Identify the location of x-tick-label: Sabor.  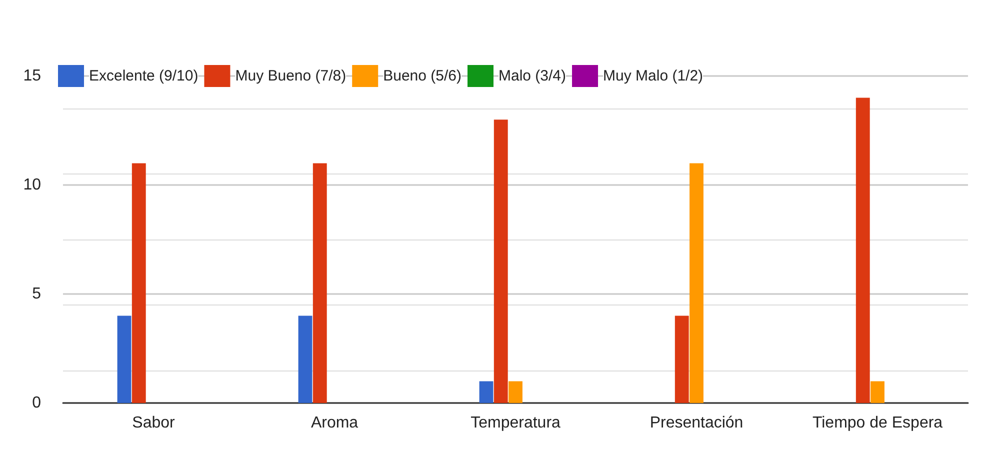
(154, 423).